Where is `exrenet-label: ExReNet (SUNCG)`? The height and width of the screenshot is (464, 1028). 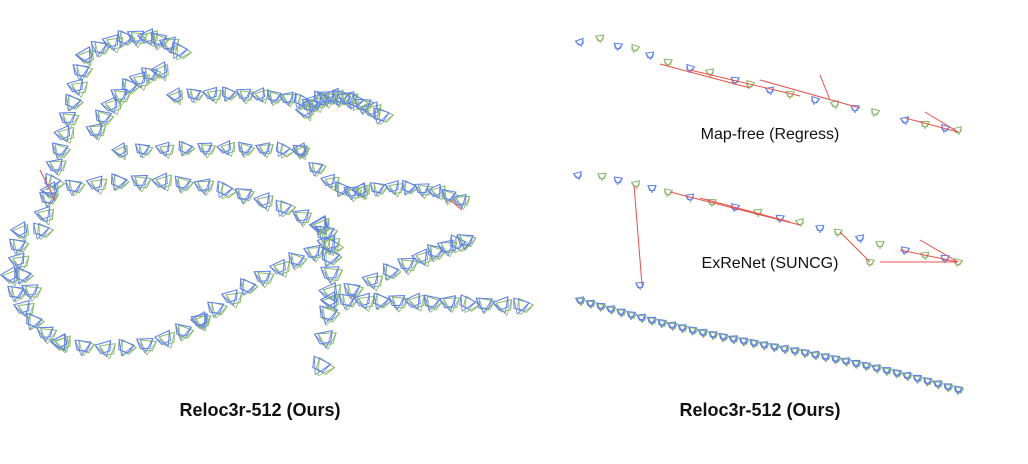 exrenet-label: ExReNet (SUNCG) is located at coordinates (770, 263).